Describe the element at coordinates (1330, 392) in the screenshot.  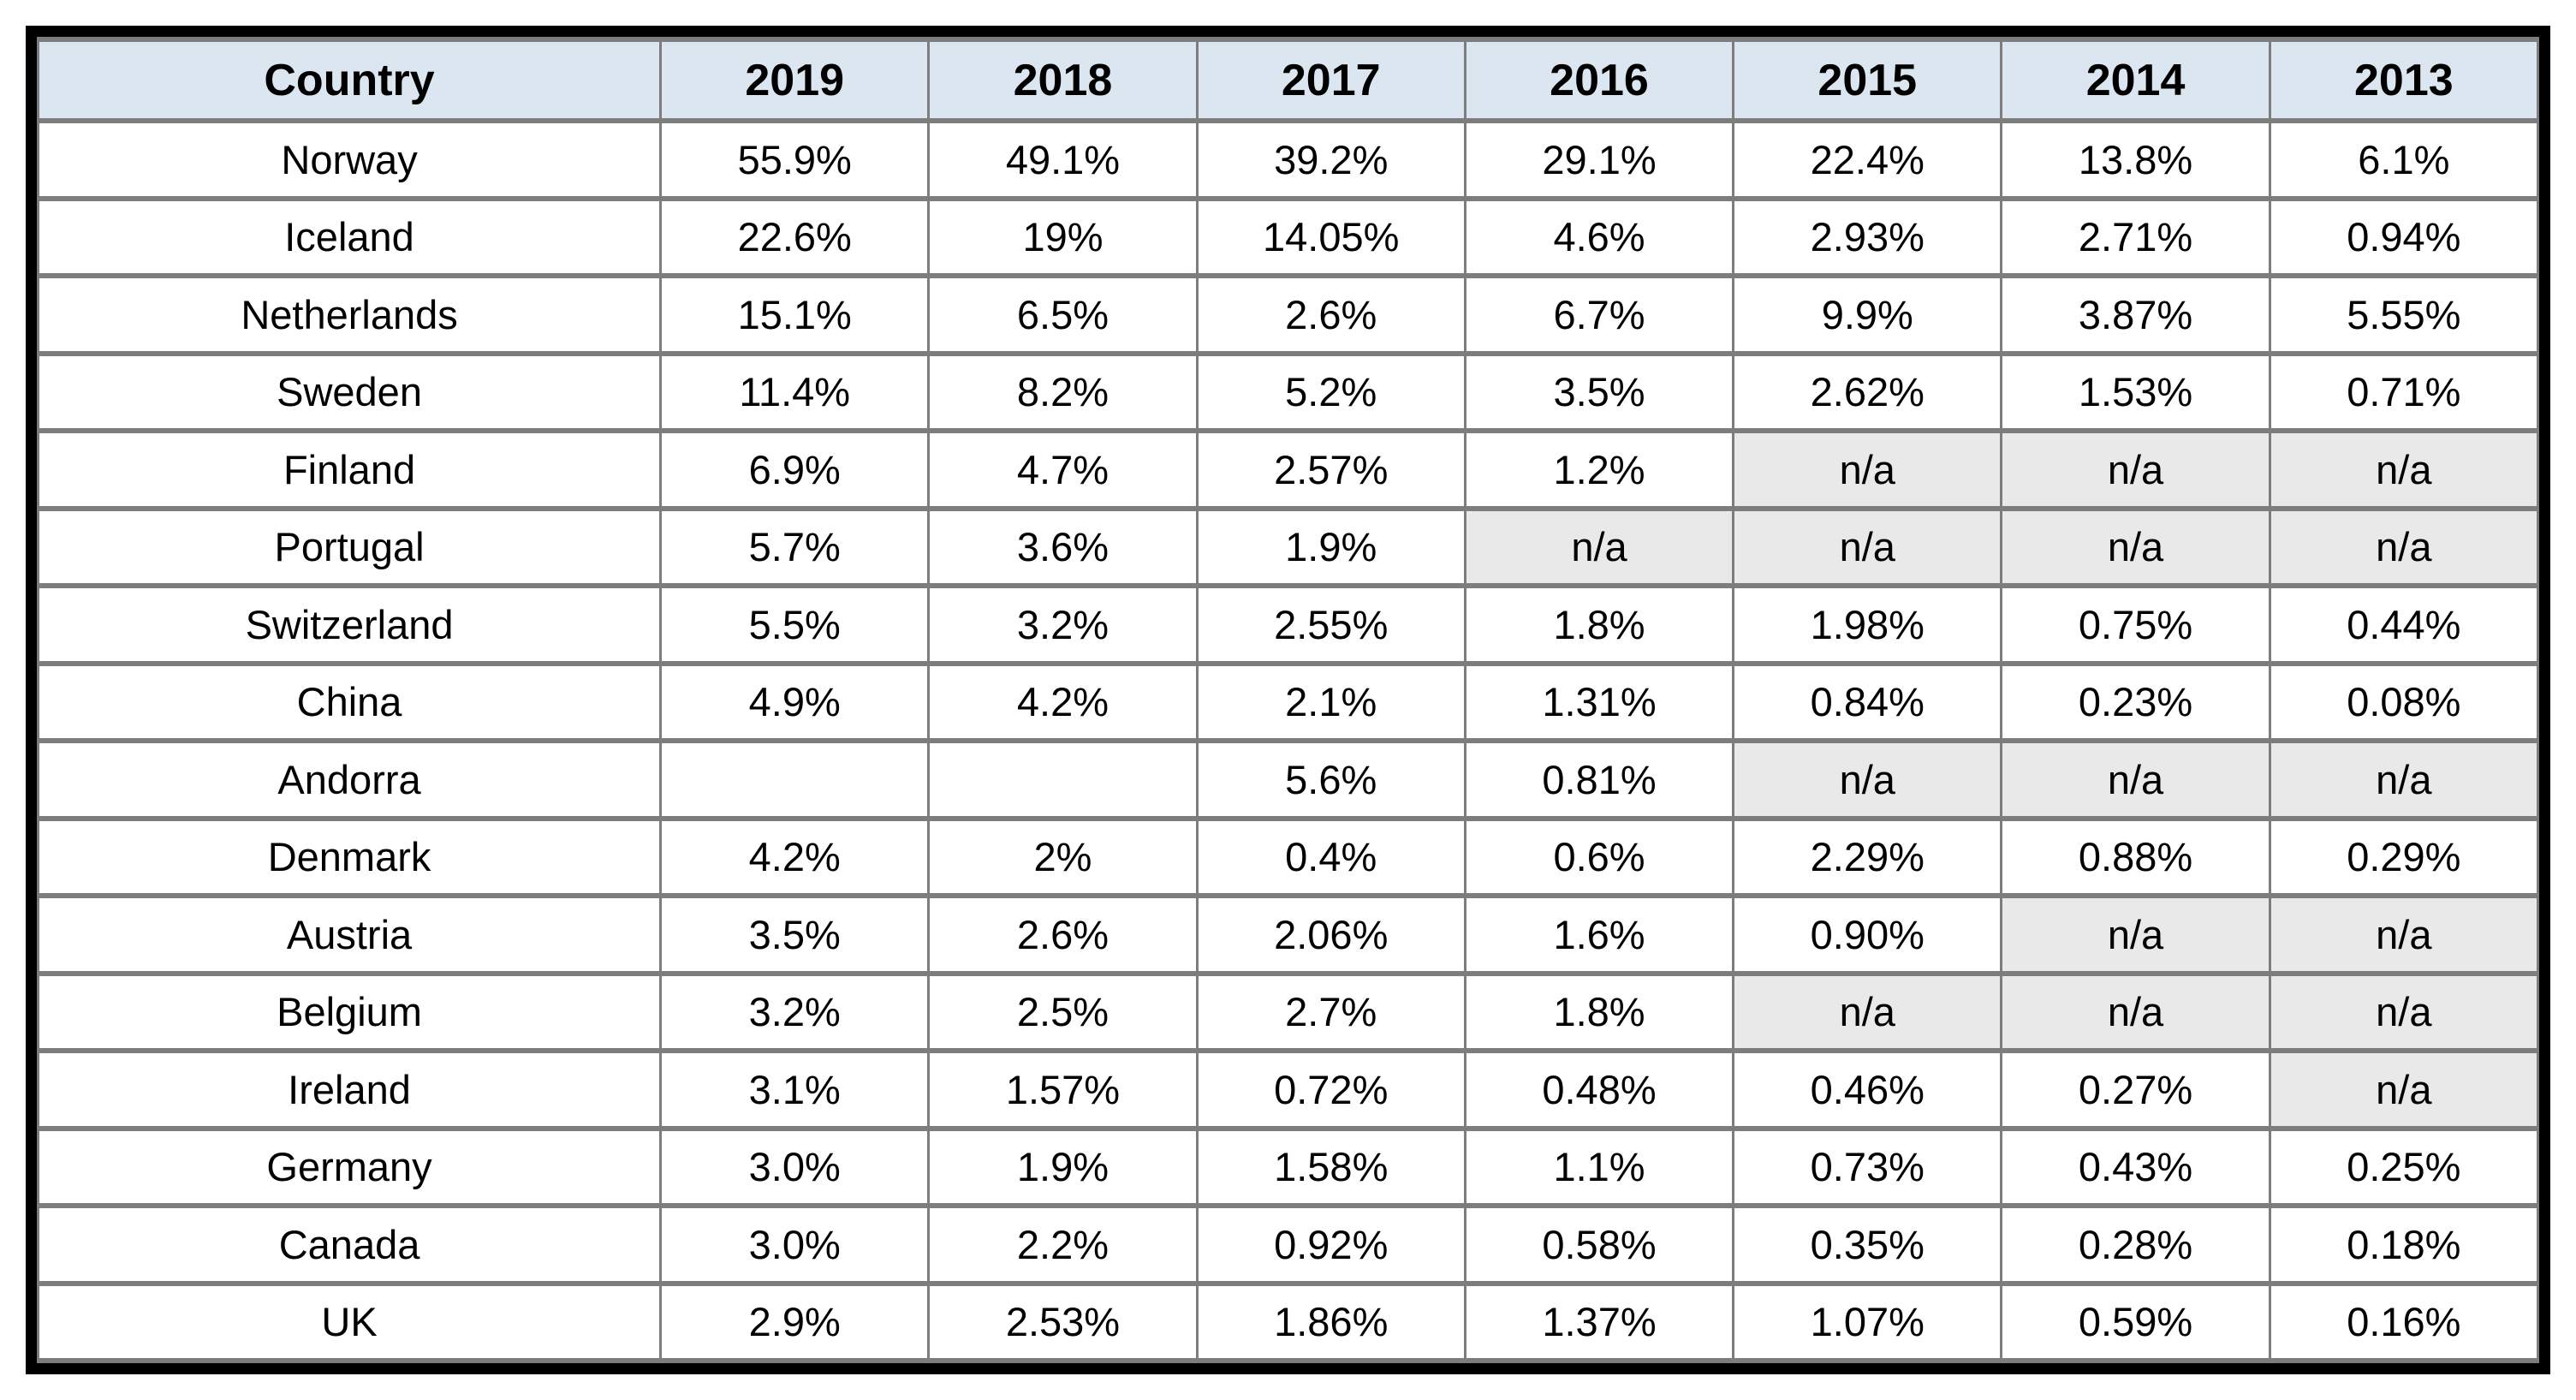
I see `cell-sweden-2017: 5.2%` at that location.